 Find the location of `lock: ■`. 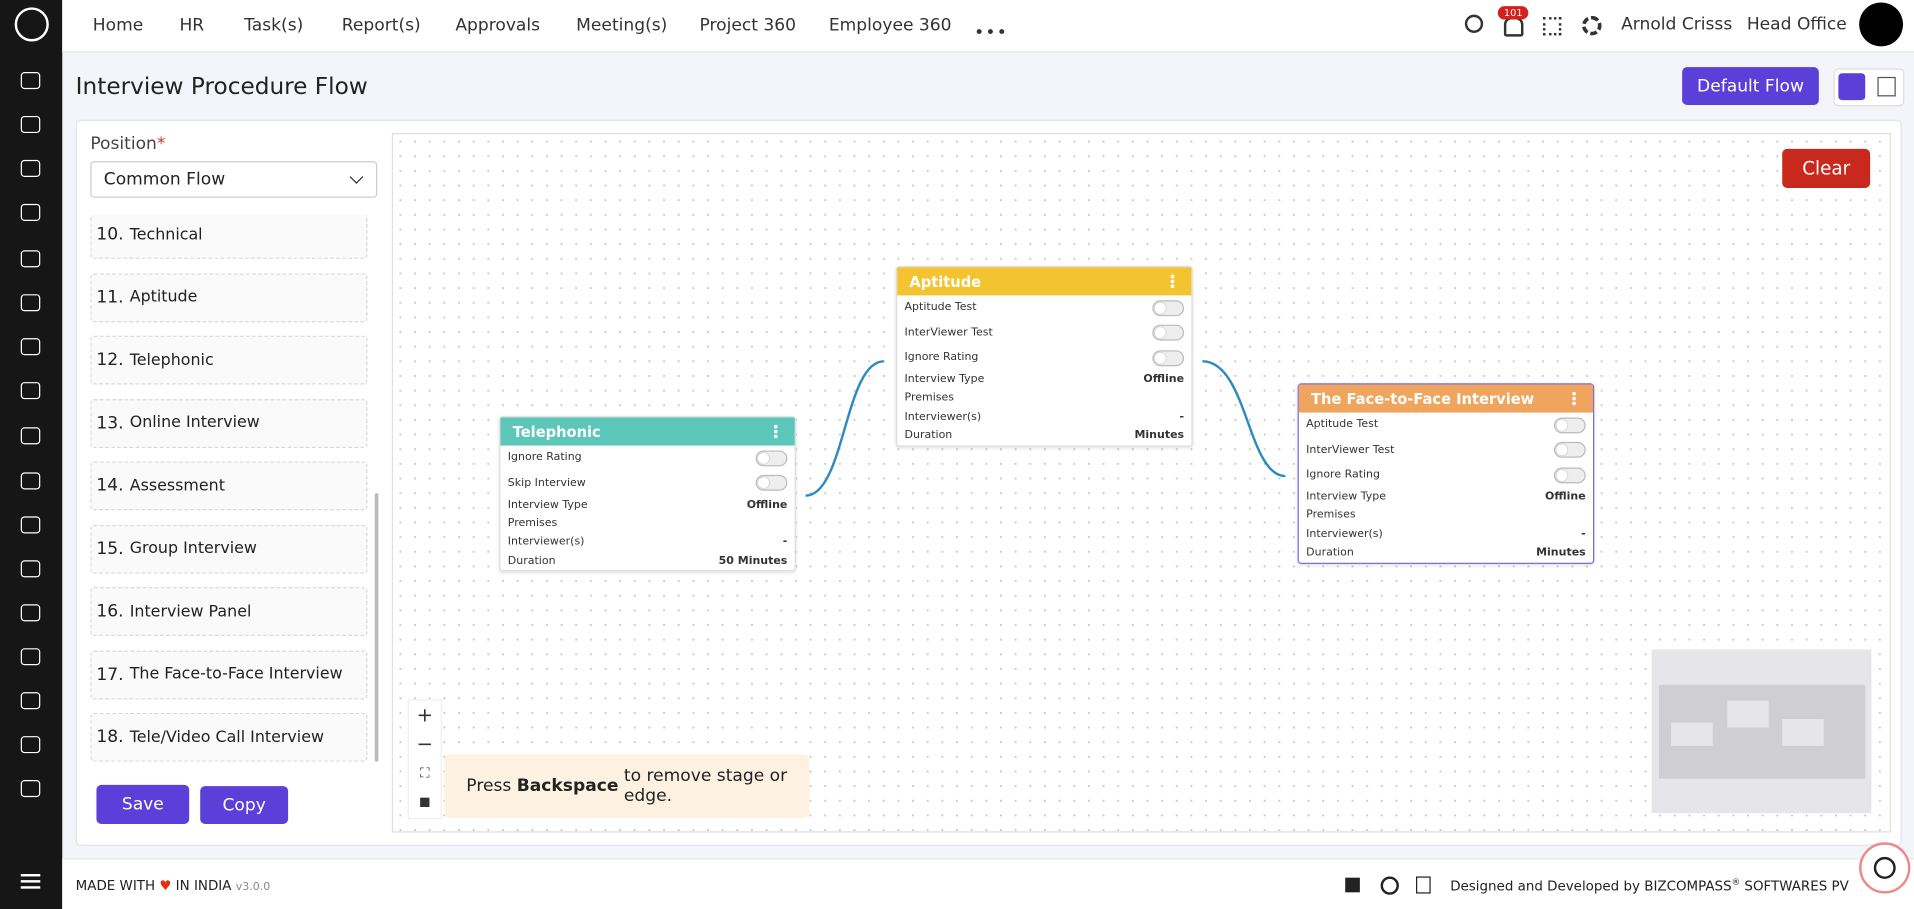

lock: ■ is located at coordinates (425, 802).